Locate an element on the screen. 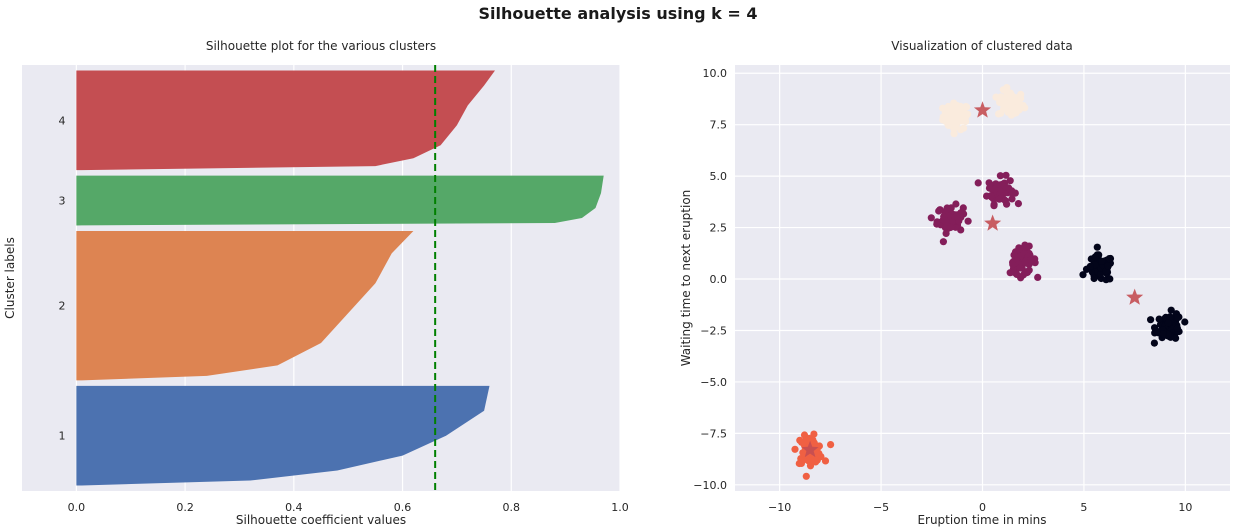 Image resolution: width=1236 pixels, height=532 pixels. scatter-y-tick-label: 7.5 is located at coordinates (719, 125).